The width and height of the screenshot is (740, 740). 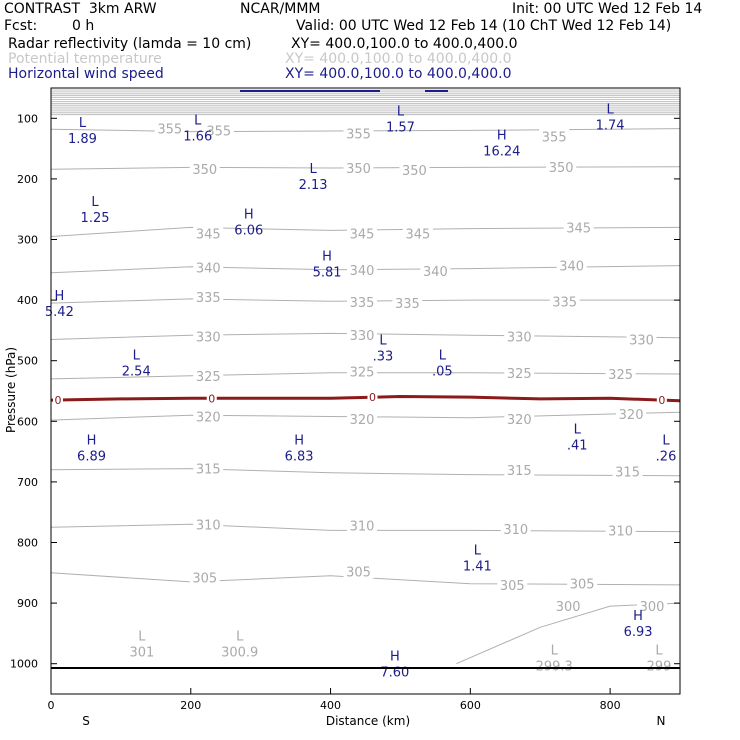 What do you see at coordinates (519, 420) in the screenshot?
I see `theta-label: 320` at bounding box center [519, 420].